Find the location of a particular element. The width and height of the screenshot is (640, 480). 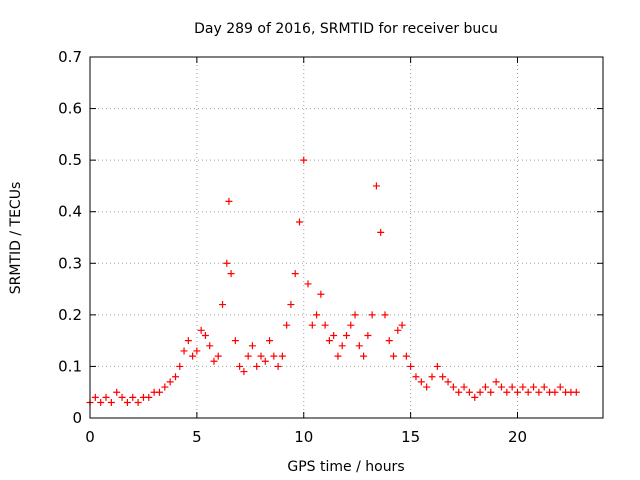

y-tick-label: 0.1 is located at coordinates (70, 366).